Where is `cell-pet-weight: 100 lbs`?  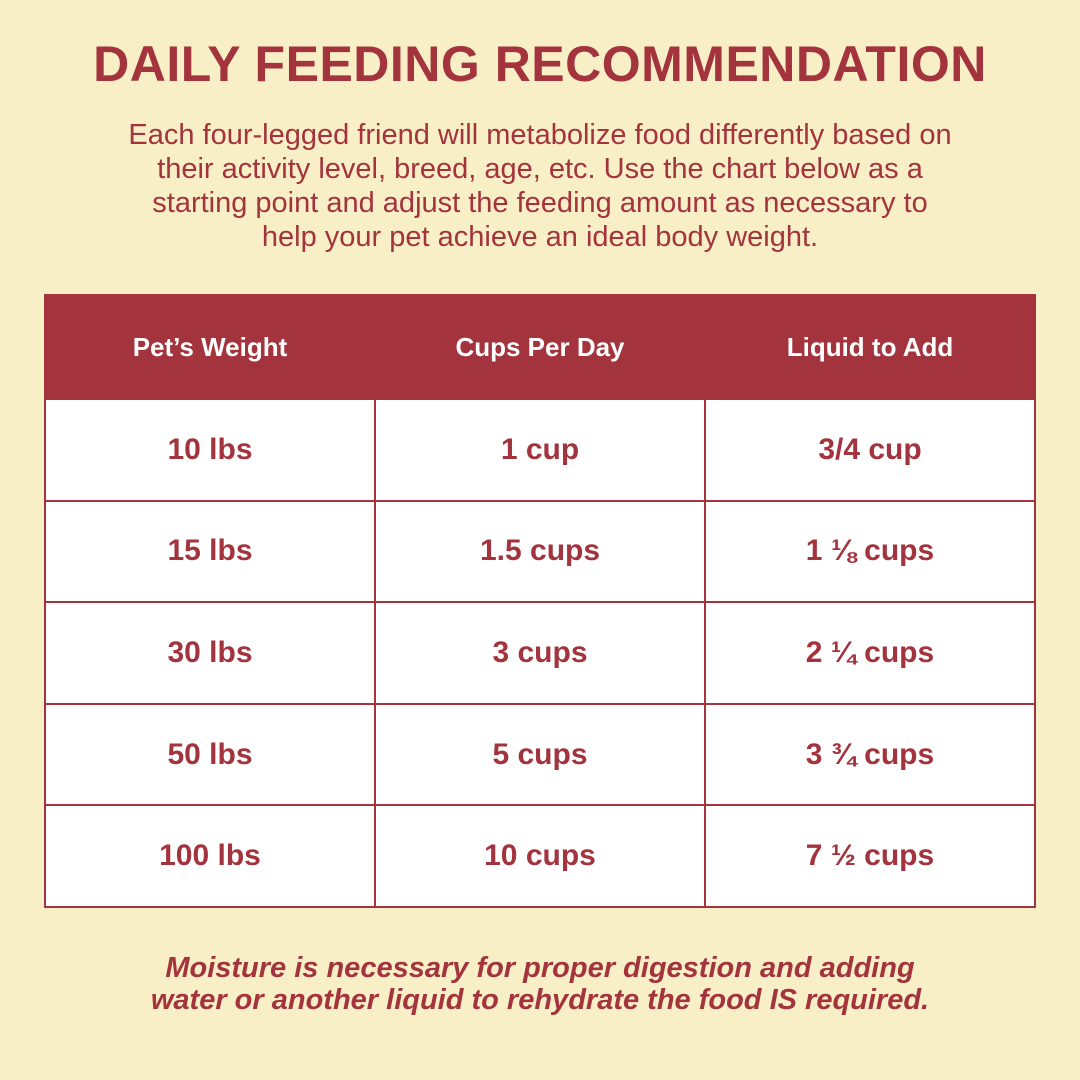 cell-pet-weight: 100 lbs is located at coordinates (210, 856).